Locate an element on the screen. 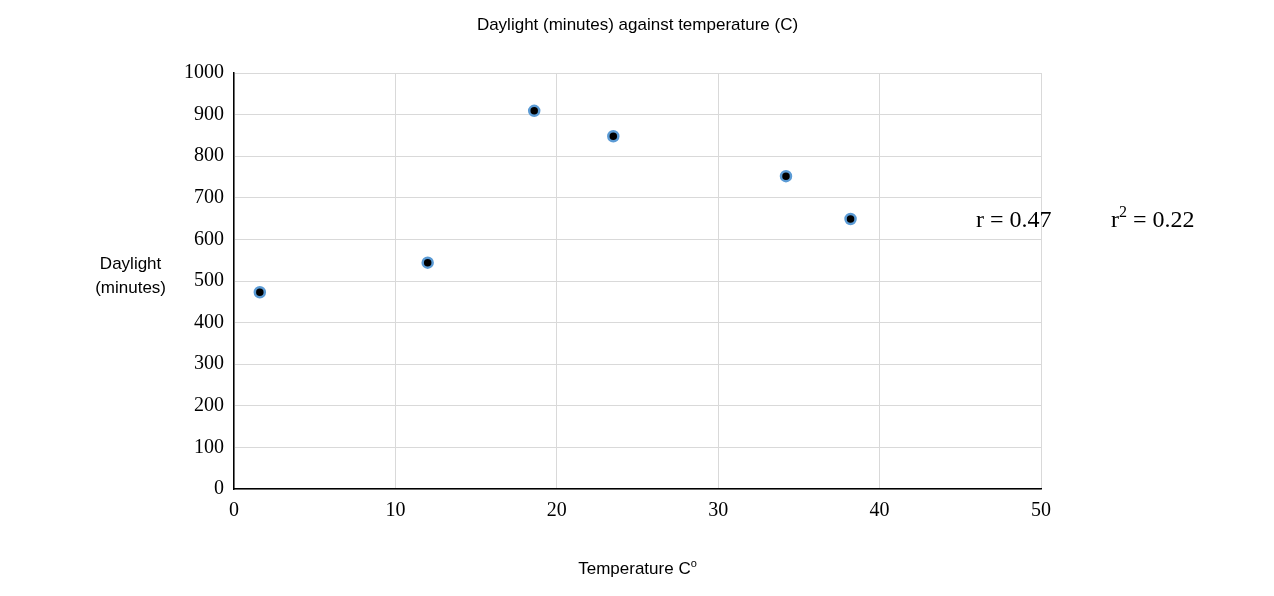 Image resolution: width=1274 pixels, height=596 pixels. x-tick-label: 10 is located at coordinates (395, 509).